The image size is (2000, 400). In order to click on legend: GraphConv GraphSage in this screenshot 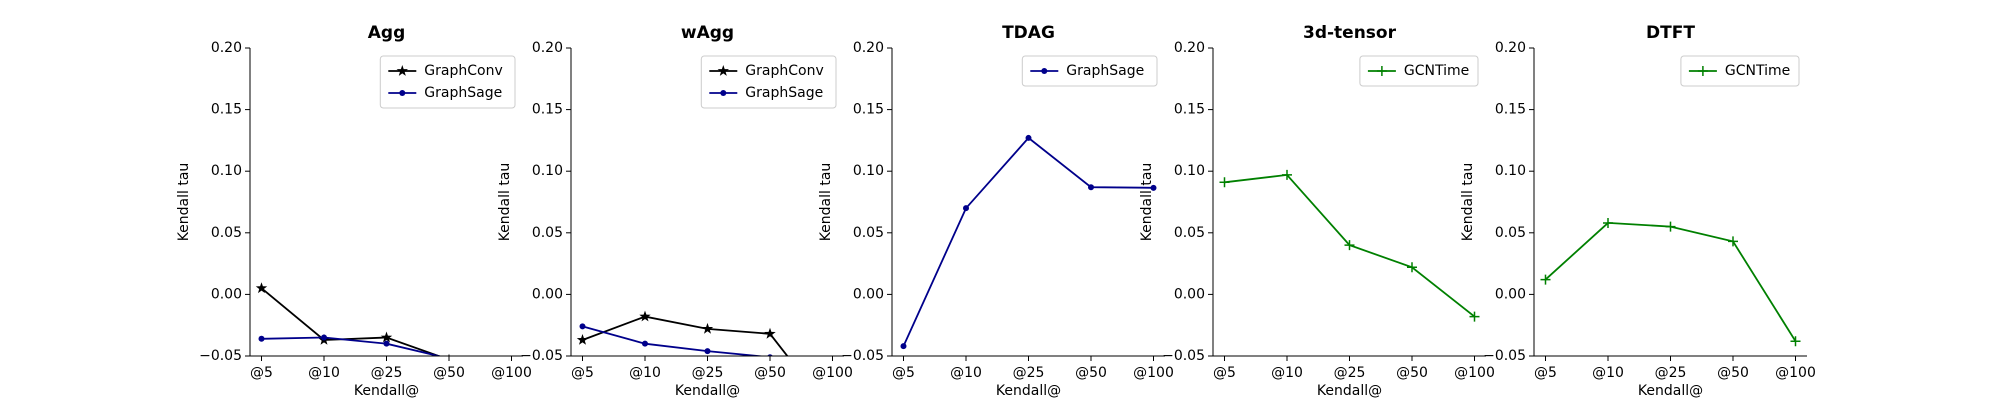, I will do `click(447, 82)`.